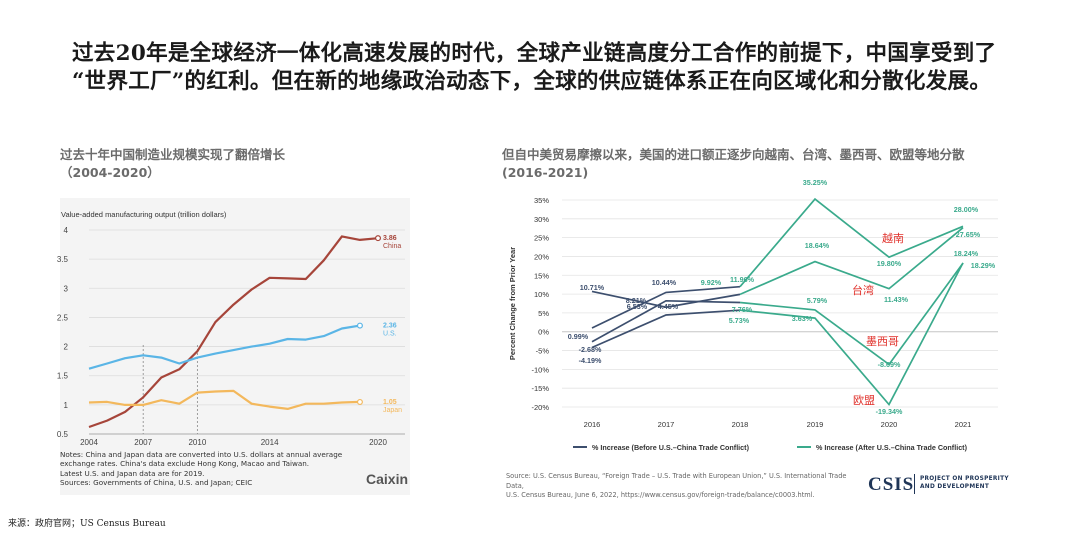 The height and width of the screenshot is (533, 1080). Describe the element at coordinates (968, 234) in the screenshot. I see `data-label: 27.65%` at that location.